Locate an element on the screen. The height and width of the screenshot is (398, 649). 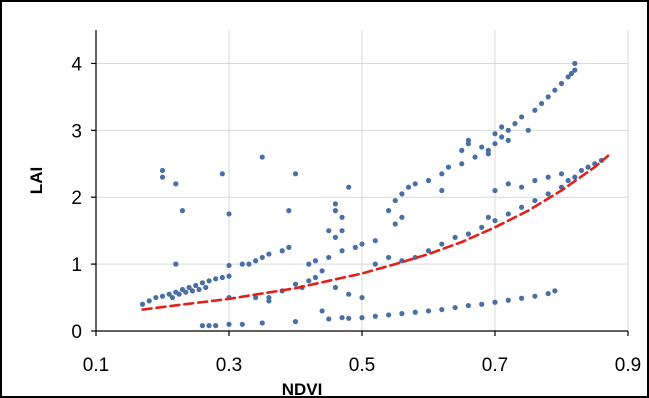
x-tick-label: 0.9 is located at coordinates (628, 365).